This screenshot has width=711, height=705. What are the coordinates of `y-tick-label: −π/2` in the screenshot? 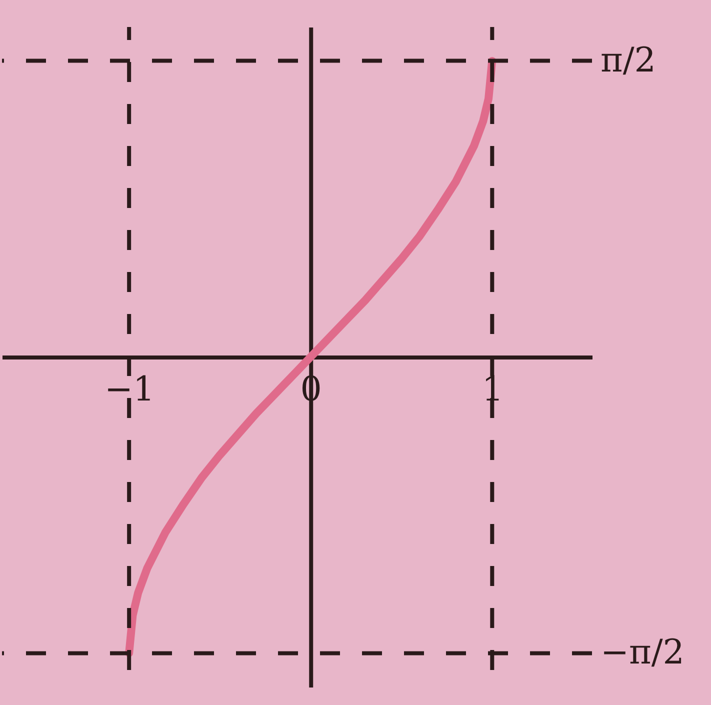 It's located at (642, 652).